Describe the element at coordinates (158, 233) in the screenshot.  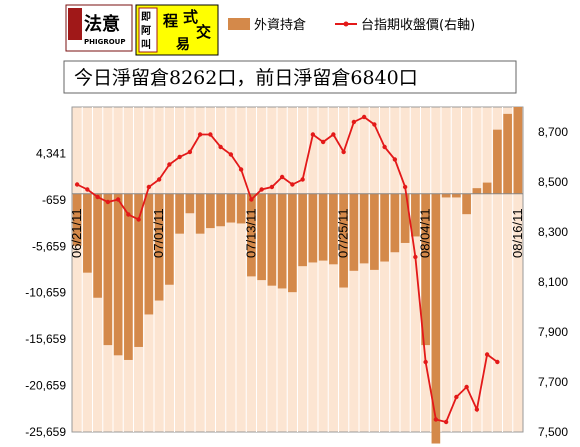
I see `date-label: 07/01/11` at that location.